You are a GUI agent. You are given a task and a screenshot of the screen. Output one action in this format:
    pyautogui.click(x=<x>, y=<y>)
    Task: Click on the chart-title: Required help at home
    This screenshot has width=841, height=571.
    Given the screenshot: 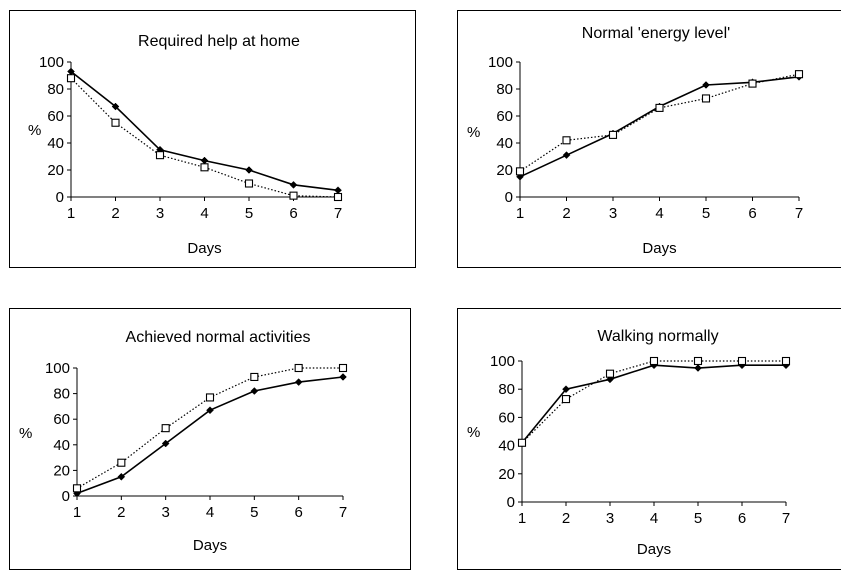 What is the action you would take?
    pyautogui.click(x=219, y=41)
    